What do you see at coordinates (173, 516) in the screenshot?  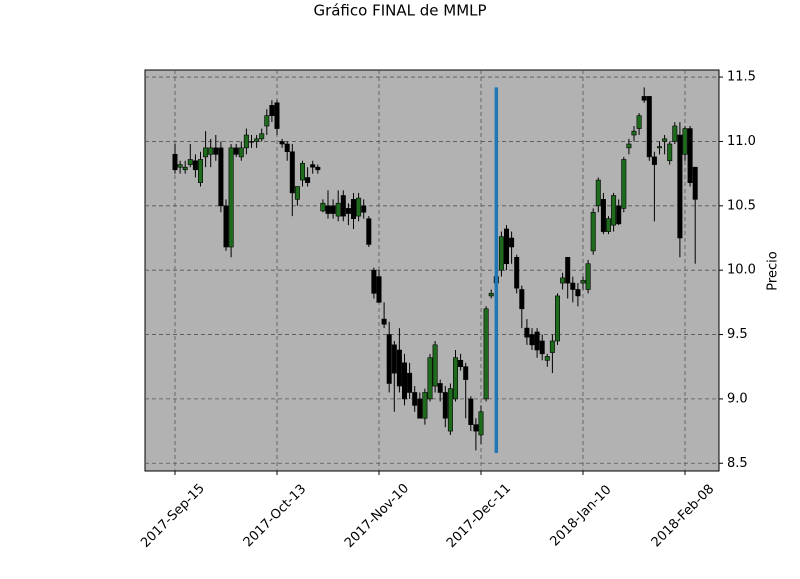 I see `x-tick-label: 2017-Sep-15` at bounding box center [173, 516].